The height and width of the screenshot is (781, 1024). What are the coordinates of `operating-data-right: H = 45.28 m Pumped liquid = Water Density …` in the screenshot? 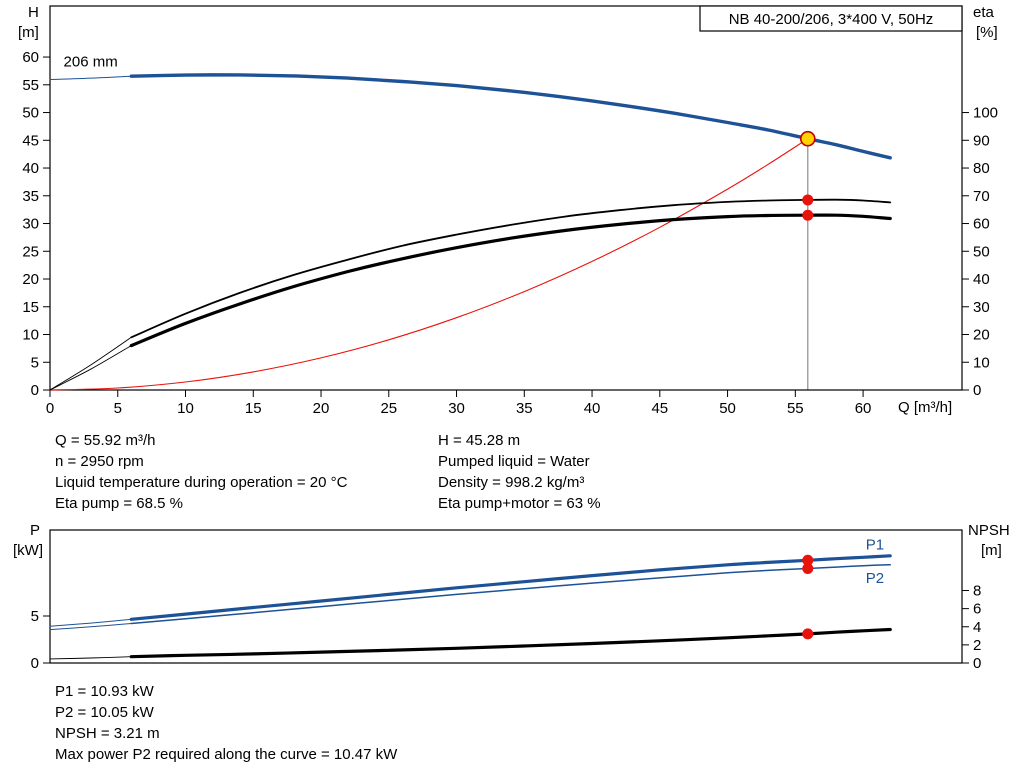 It's located at (519, 472).